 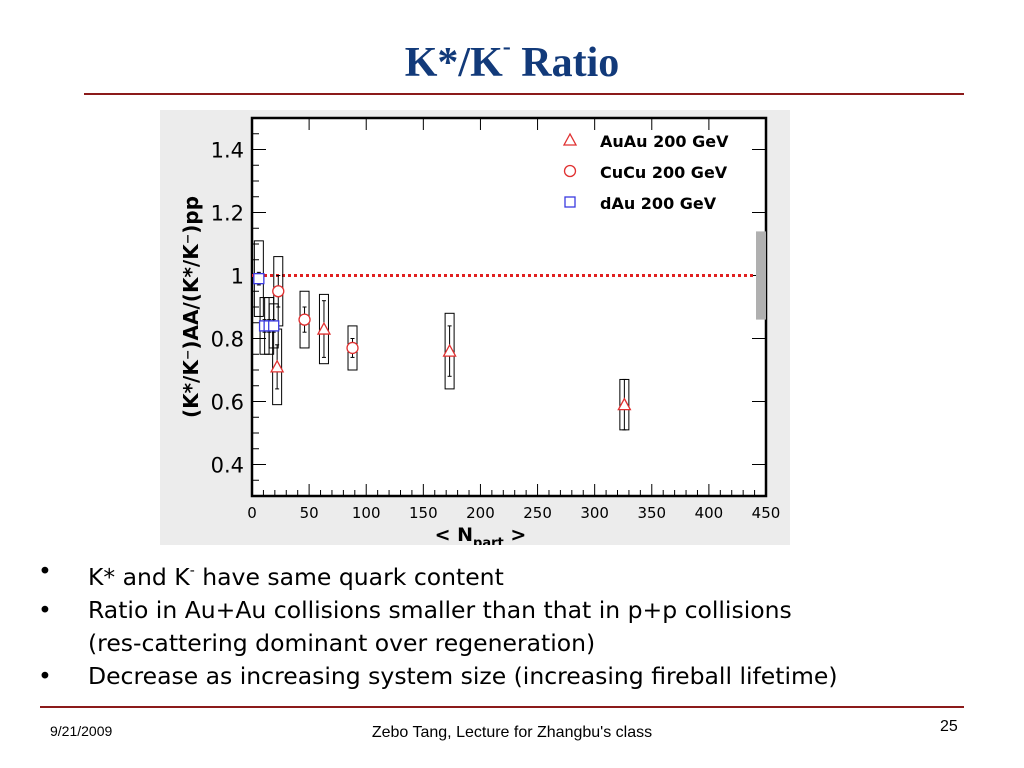 I want to click on x-tick-label: 100, so click(x=366, y=513).